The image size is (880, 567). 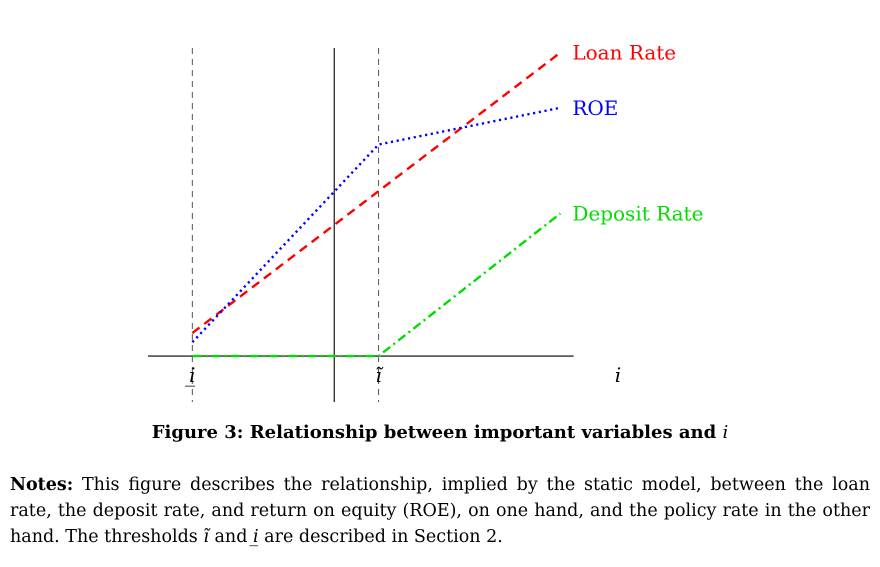 I want to click on series-labels: Loan Rate ROE Deposit Rate, so click(x=637, y=133).